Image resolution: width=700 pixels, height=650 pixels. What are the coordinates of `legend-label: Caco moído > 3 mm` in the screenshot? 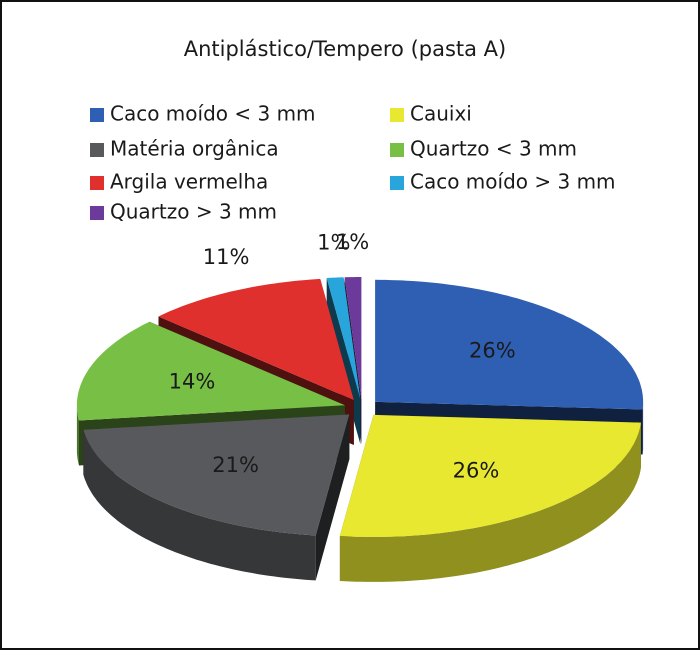 It's located at (513, 182).